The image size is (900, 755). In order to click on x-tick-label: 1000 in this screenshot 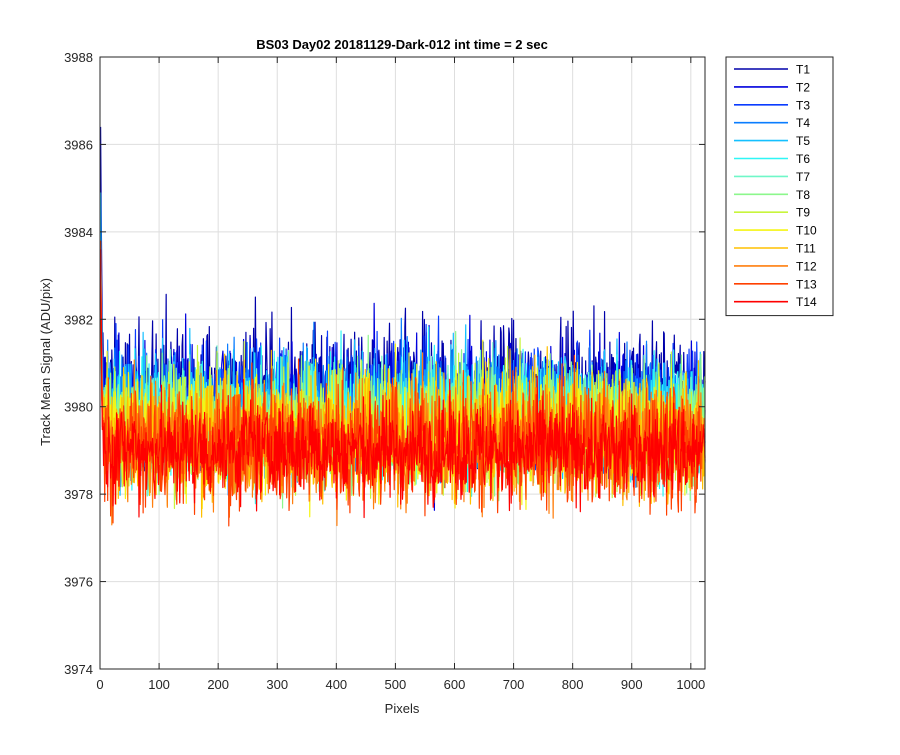, I will do `click(690, 684)`.